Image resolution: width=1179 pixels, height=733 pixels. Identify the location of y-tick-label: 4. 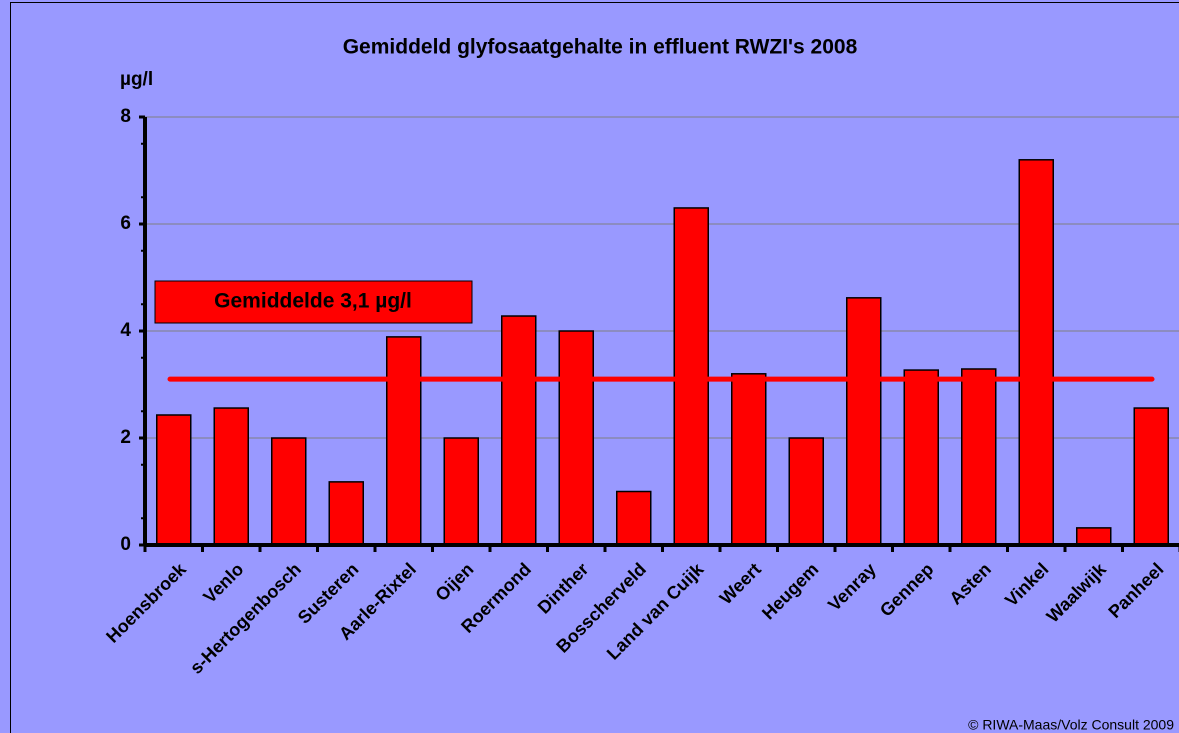
(125, 330).